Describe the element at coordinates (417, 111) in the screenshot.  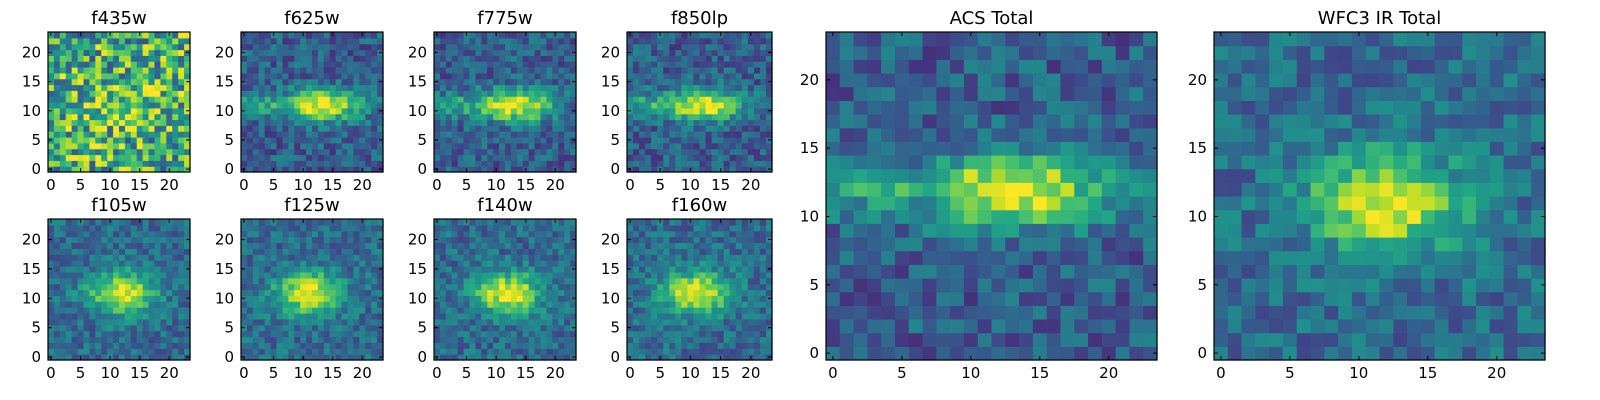
I see `y-tick-label: 10` at that location.